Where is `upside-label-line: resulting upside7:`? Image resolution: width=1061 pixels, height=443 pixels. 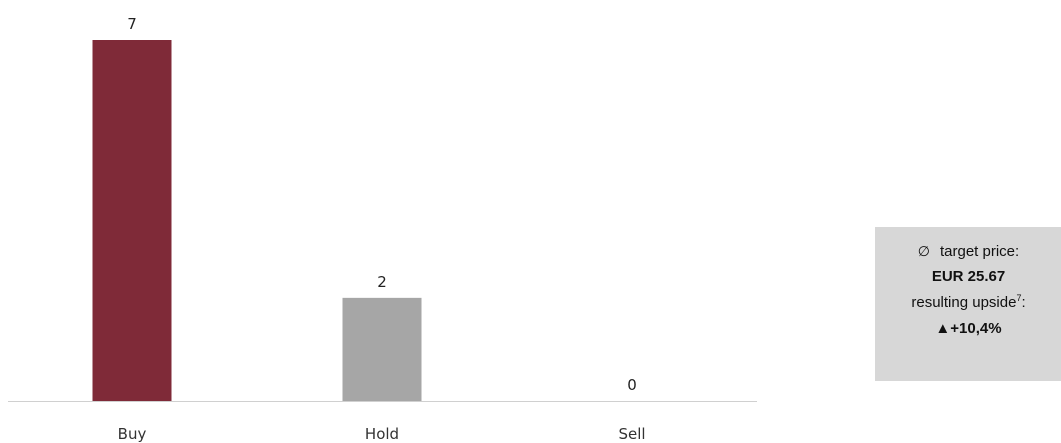 upside-label-line: resulting upside7: is located at coordinates (968, 303).